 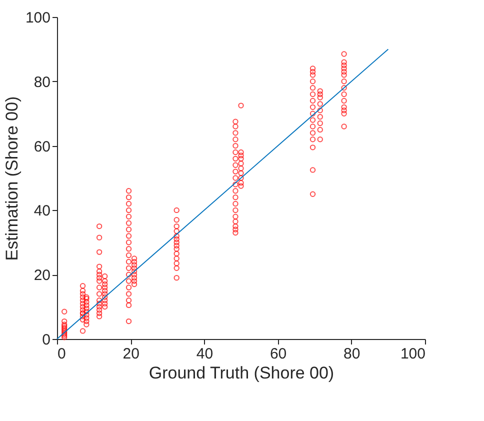 I want to click on x-tick-label: 100, so click(x=413, y=354).